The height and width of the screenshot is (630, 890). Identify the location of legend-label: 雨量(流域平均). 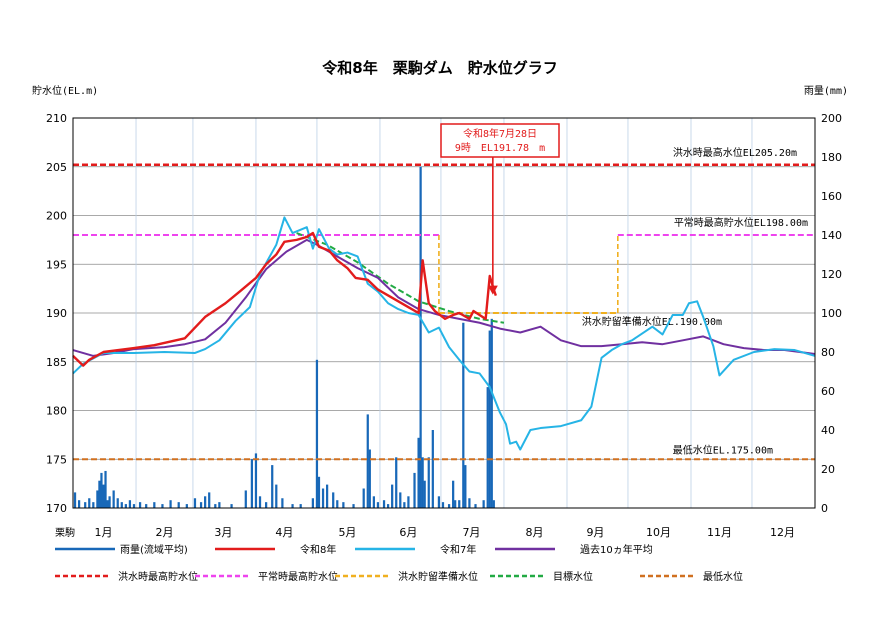
(154, 549).